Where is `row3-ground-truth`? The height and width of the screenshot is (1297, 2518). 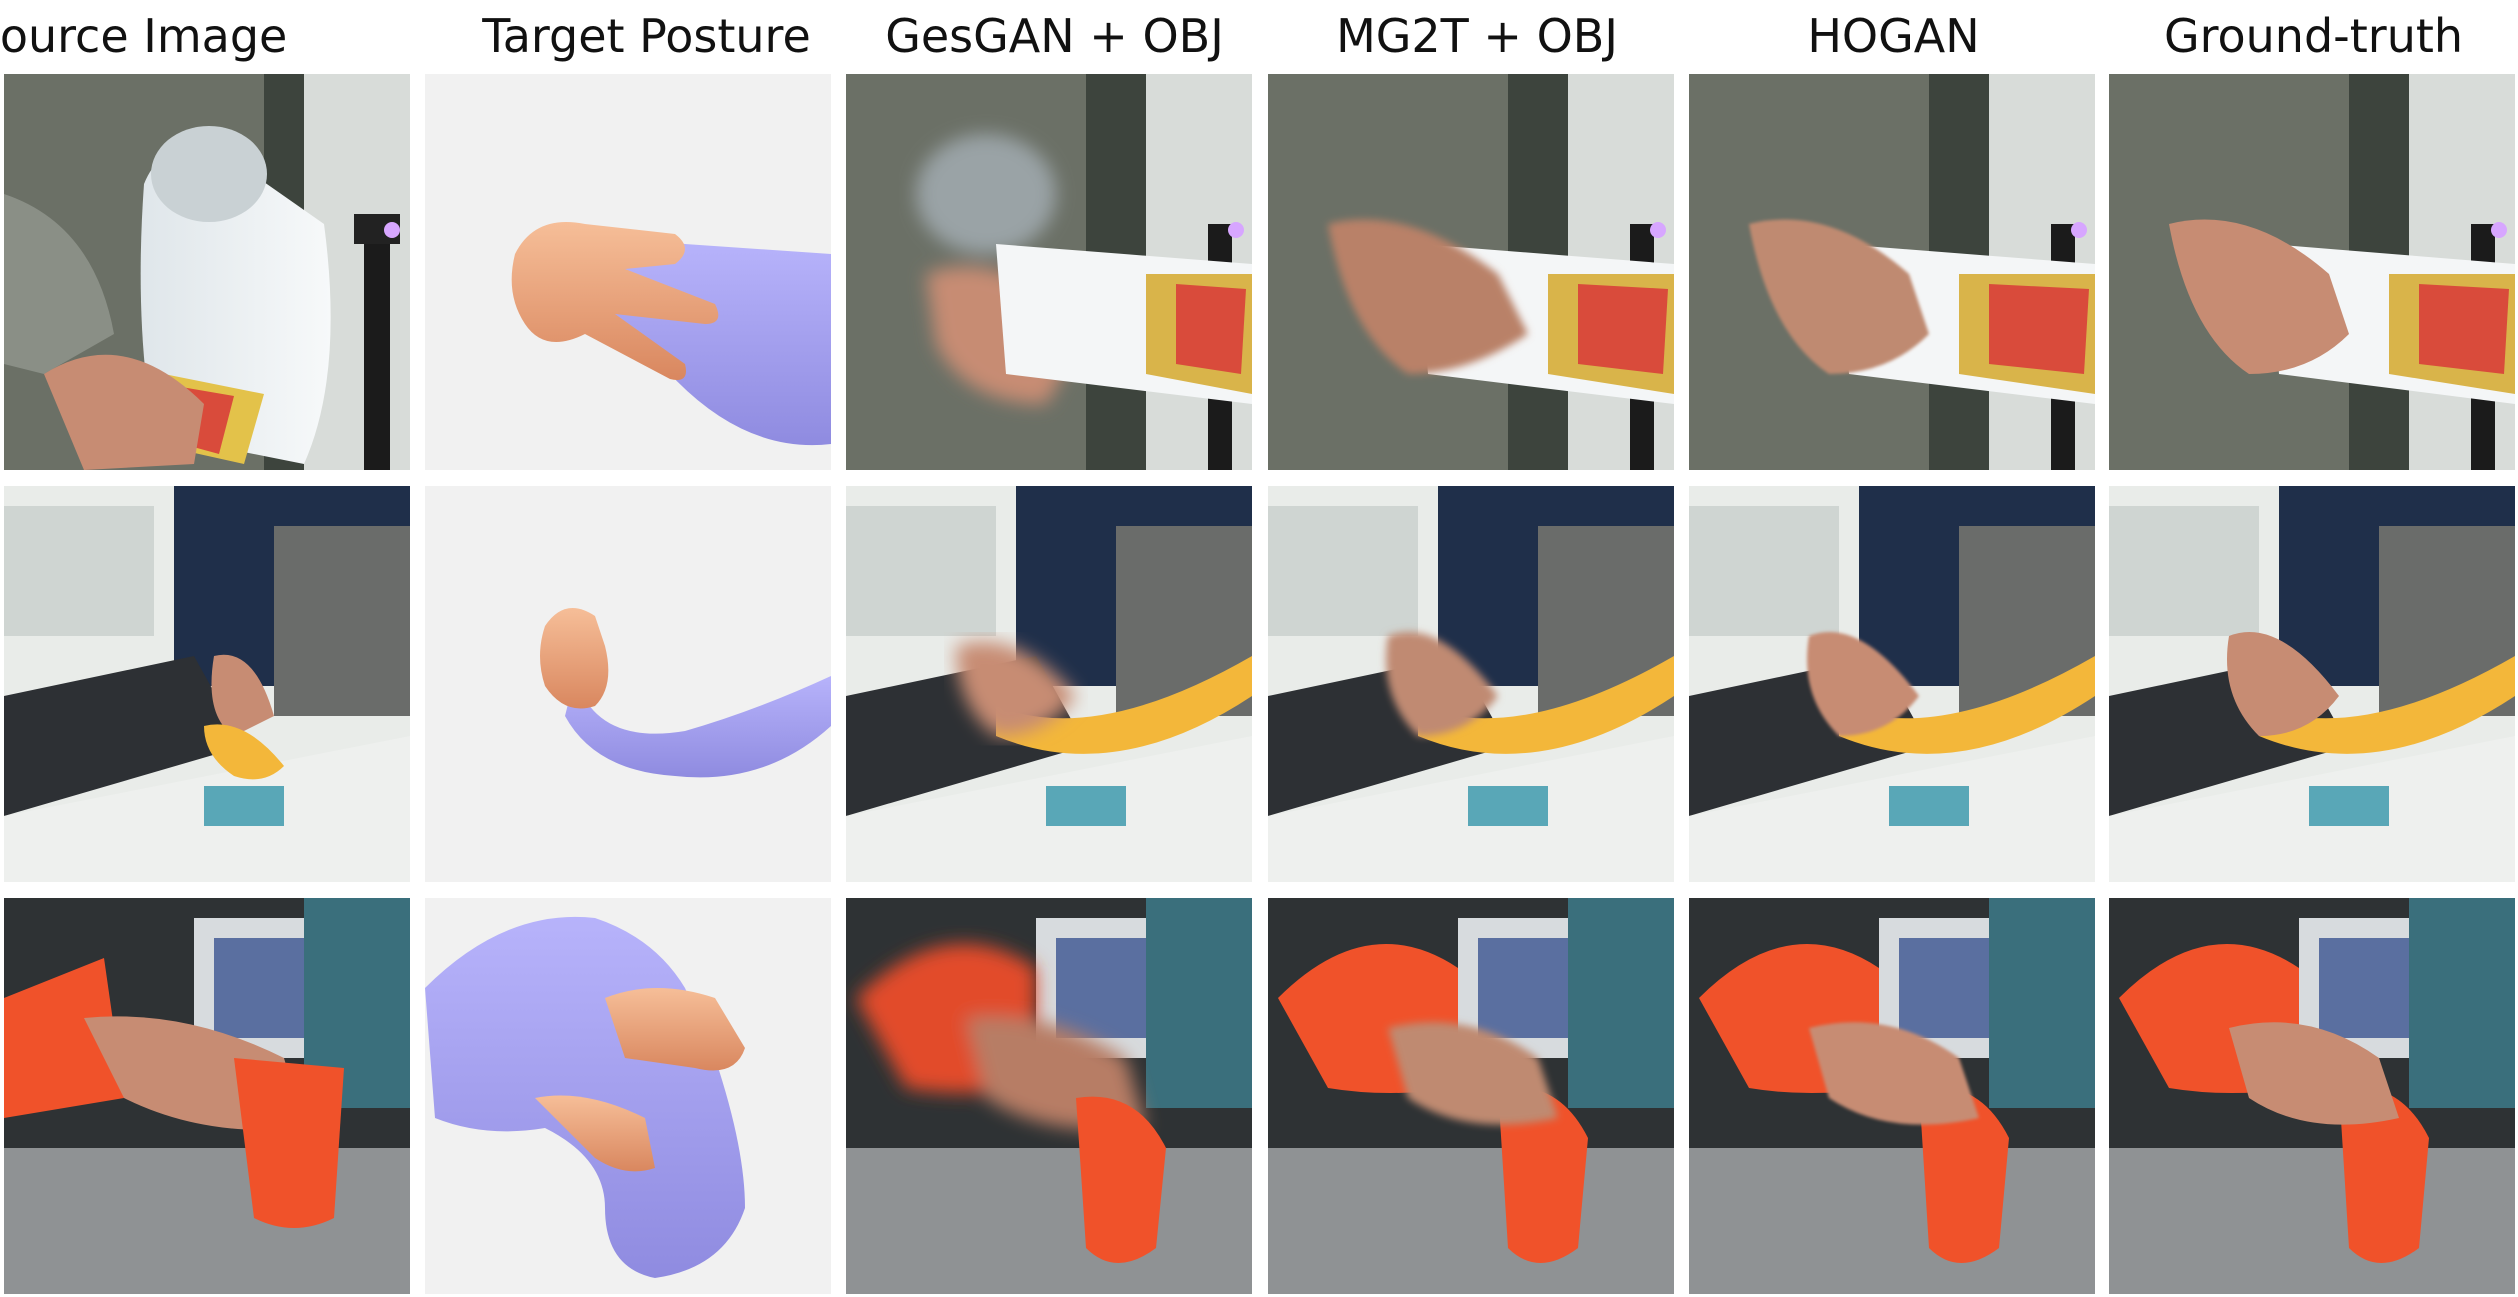
row3-ground-truth is located at coordinates (2312, 1096).